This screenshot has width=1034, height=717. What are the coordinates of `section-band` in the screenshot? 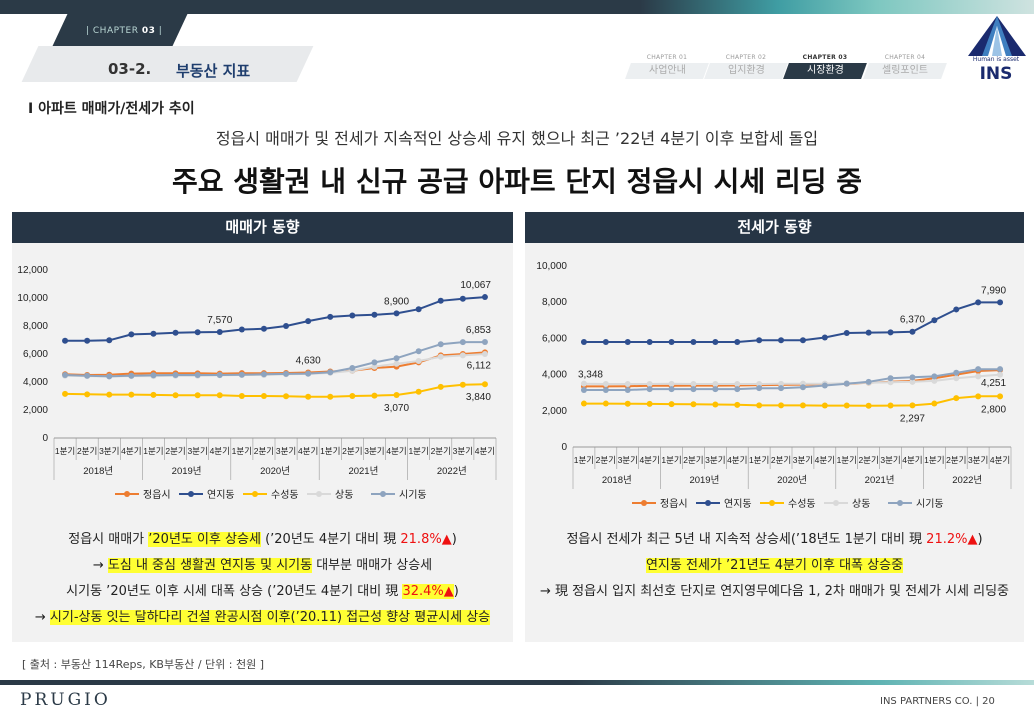 It's located at (167, 64).